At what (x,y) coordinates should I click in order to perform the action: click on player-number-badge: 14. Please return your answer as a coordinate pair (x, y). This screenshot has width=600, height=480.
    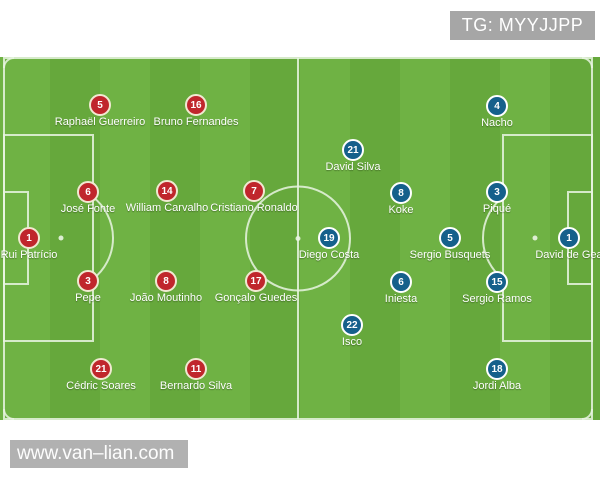
    Looking at the image, I should click on (167, 191).